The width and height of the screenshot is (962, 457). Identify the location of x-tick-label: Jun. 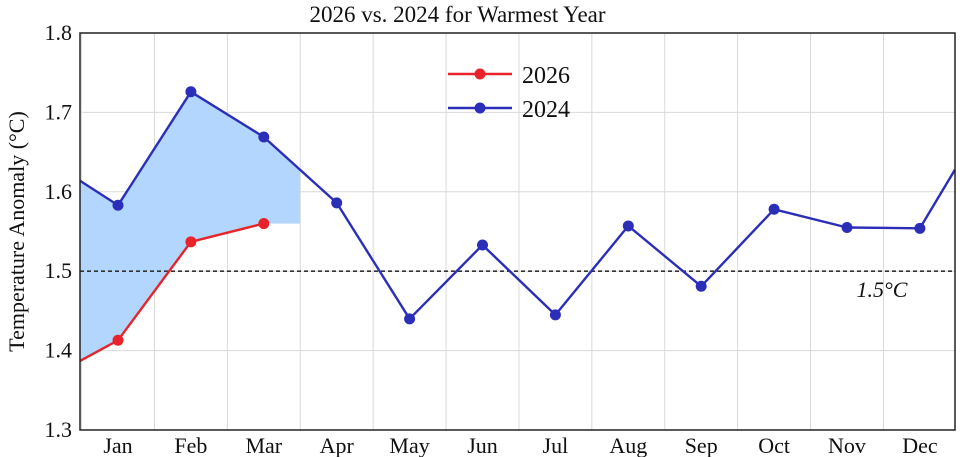
(482, 445).